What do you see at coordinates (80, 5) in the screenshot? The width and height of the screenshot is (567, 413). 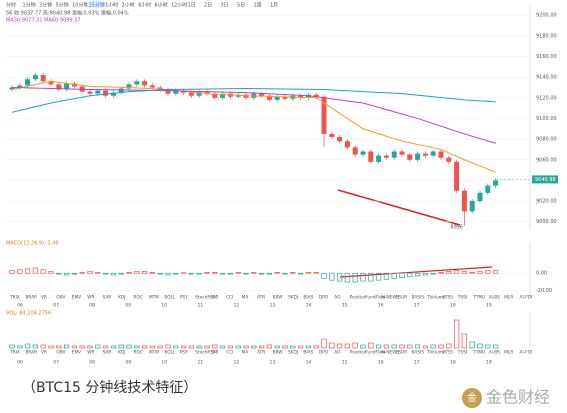 I see `timeframe-tab: 10分钟` at bounding box center [80, 5].